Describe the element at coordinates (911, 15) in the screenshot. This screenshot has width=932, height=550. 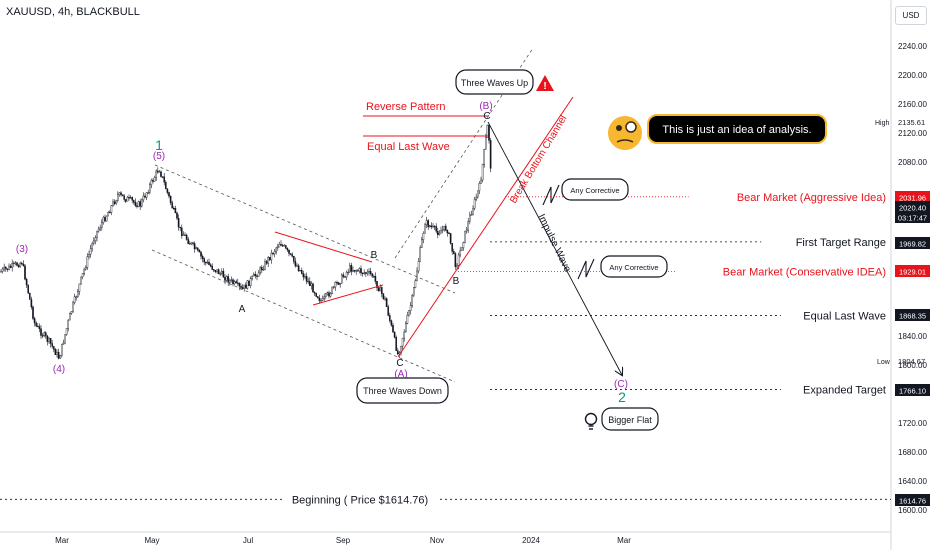
I see `currency-button: USD` at that location.